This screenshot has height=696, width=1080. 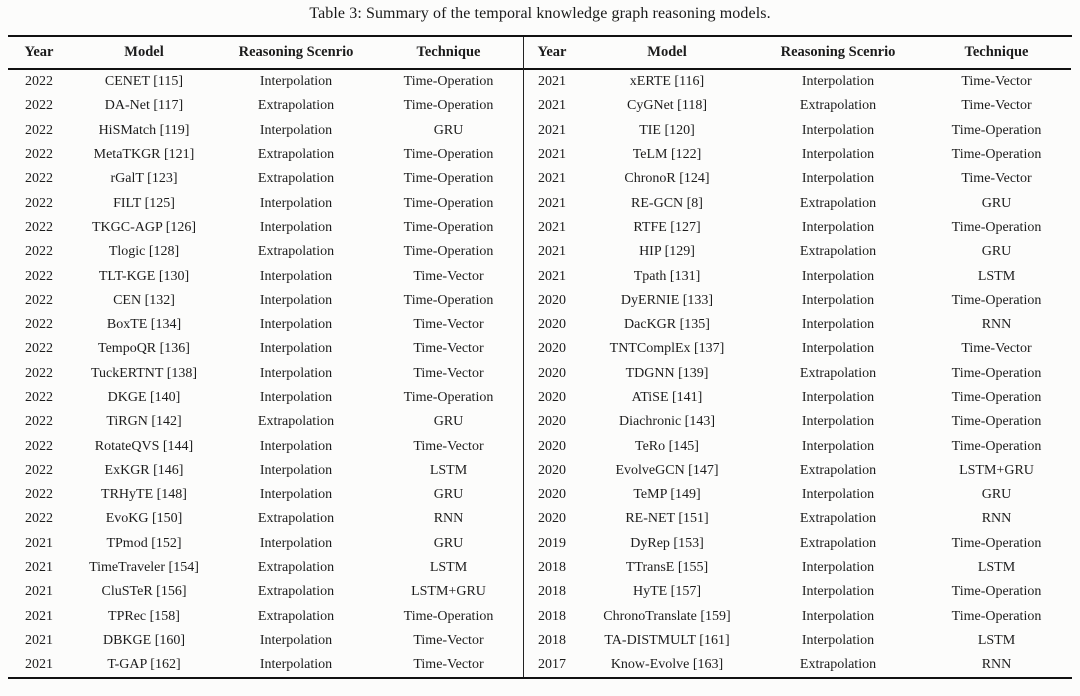 What do you see at coordinates (144, 203) in the screenshot?
I see `model-cell: FILT [125]` at bounding box center [144, 203].